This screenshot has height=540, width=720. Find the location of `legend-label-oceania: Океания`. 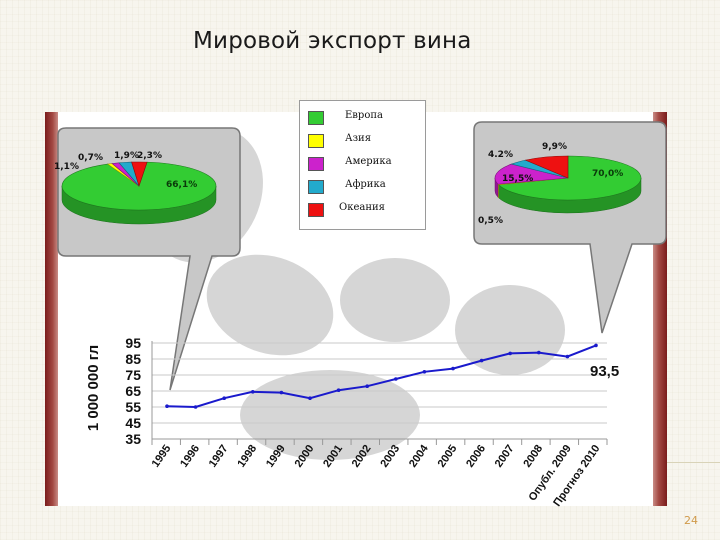

legend-label-oceania: Океания is located at coordinates (362, 207).